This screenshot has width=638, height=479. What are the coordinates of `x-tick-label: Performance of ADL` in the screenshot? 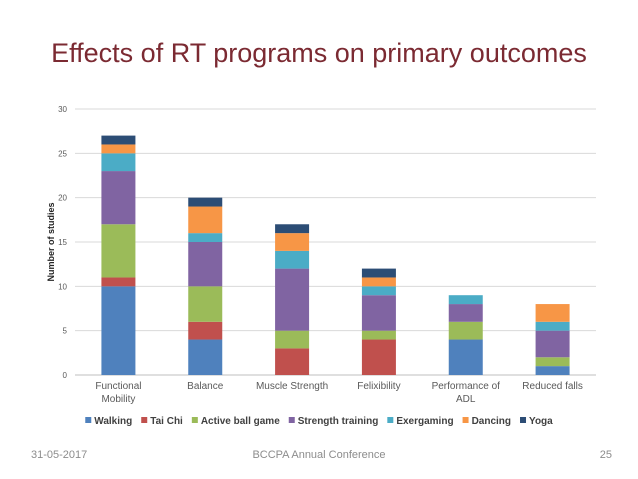 It's located at (466, 393).